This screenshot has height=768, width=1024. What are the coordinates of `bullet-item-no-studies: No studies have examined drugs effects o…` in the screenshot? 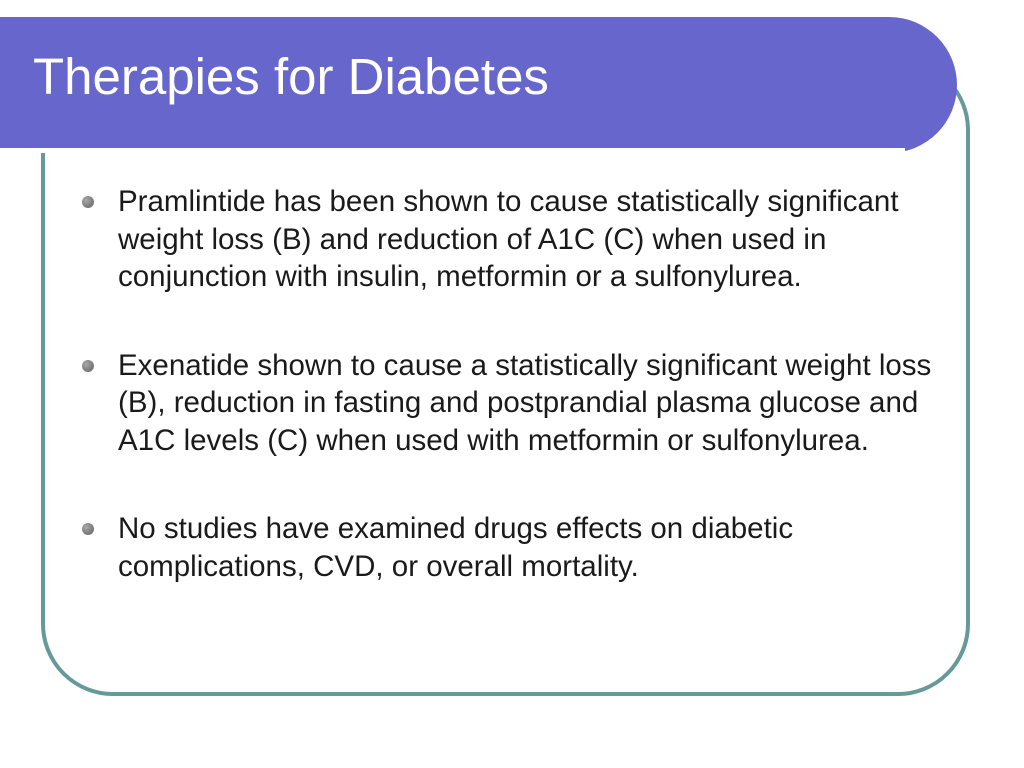 It's located at (507, 547).